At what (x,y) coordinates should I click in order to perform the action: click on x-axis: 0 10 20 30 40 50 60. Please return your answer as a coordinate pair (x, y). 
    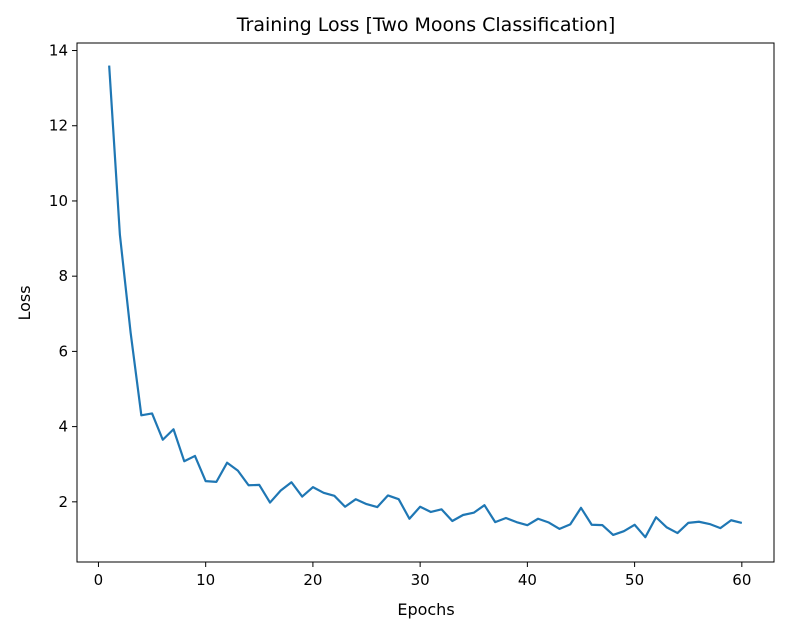
    Looking at the image, I should click on (422, 575).